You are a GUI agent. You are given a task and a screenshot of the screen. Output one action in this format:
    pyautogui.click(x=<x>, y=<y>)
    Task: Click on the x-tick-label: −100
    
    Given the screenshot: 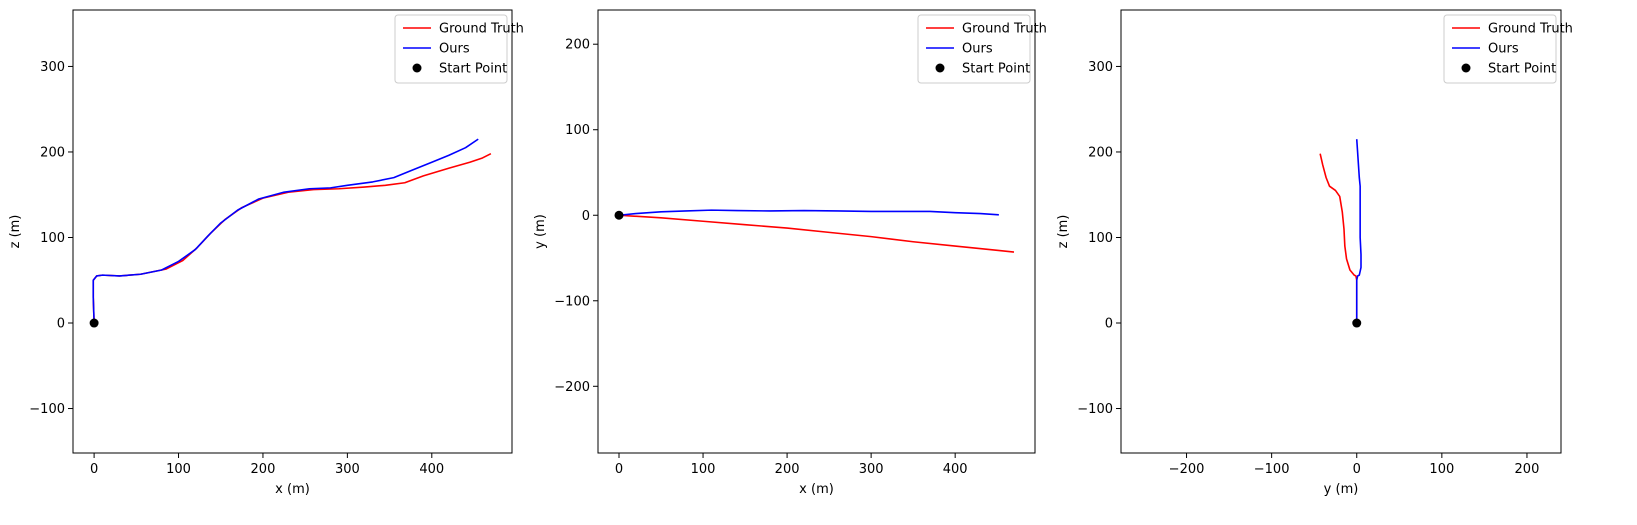 What is the action you would take?
    pyautogui.click(x=1272, y=469)
    